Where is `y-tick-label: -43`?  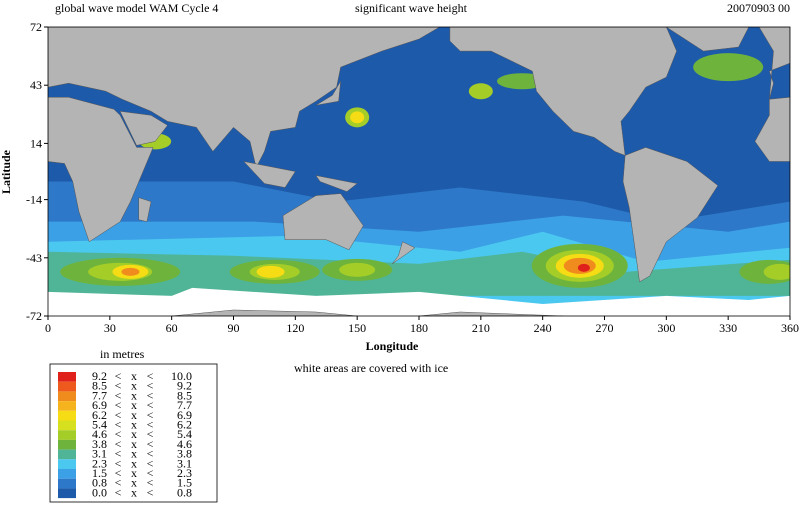 y-tick-label: -43 is located at coordinates (34, 258).